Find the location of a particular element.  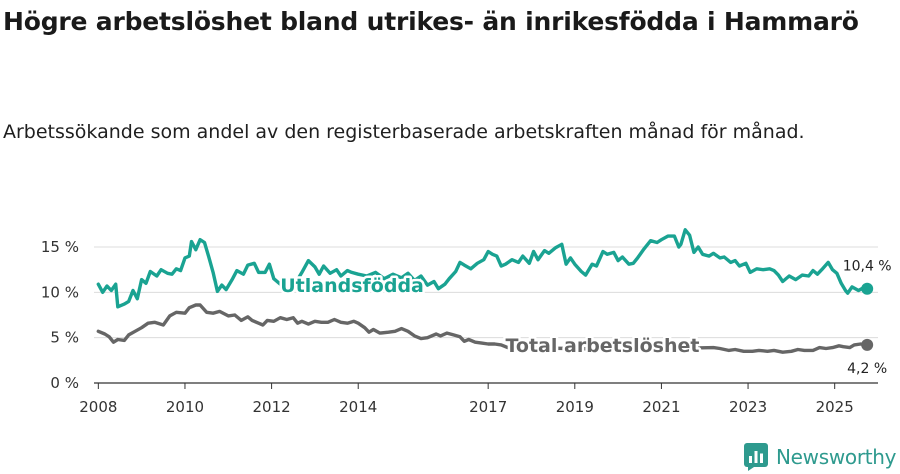

x-tick-label: 2017 is located at coordinates (488, 407).